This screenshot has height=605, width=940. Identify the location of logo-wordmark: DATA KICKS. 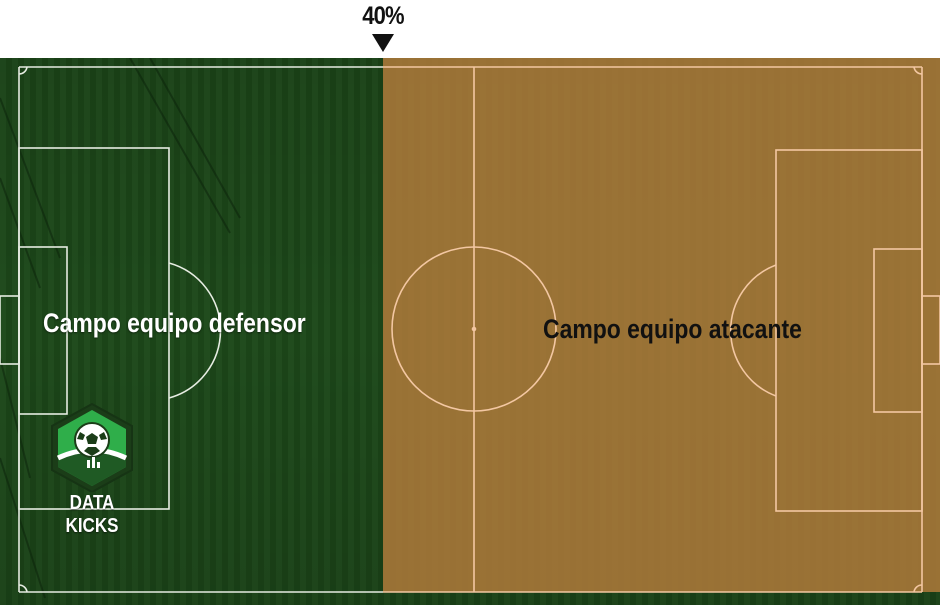
(92, 515).